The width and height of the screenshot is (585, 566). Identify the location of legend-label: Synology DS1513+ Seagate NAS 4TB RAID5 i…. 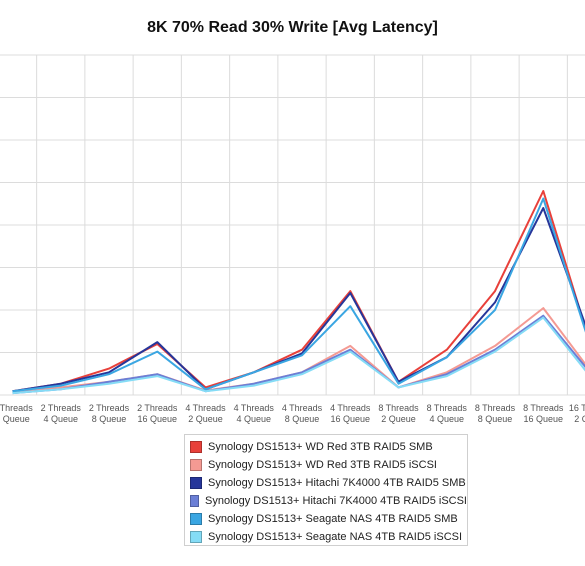
(335, 537).